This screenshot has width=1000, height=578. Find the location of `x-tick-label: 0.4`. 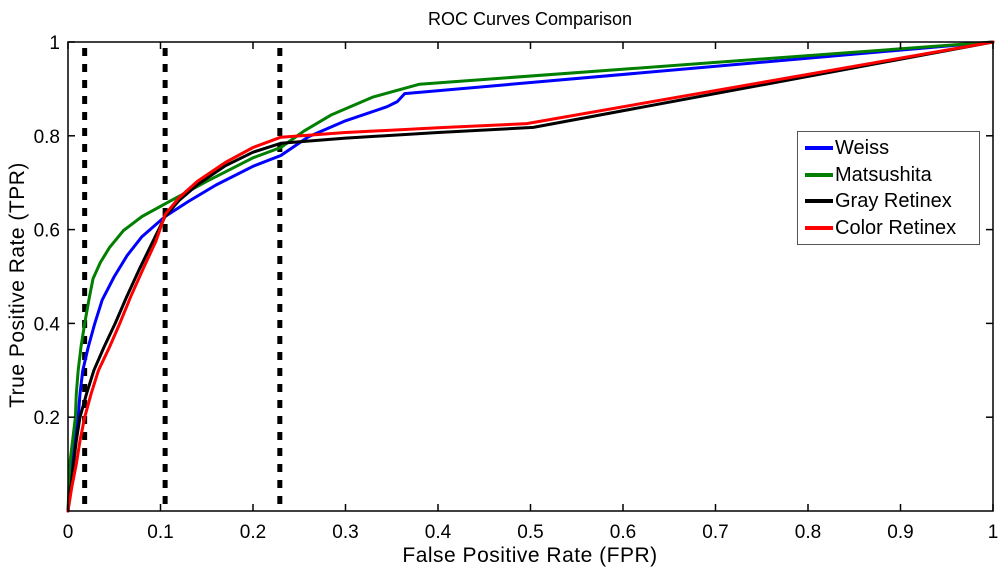

x-tick-label: 0.4 is located at coordinates (438, 532).